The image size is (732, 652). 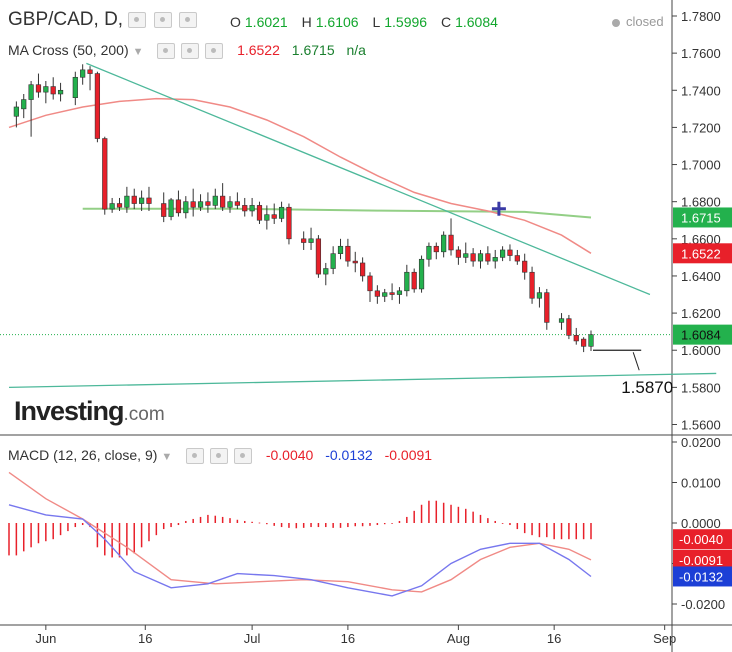 I want to click on macd-indicator-label: MACD (12, 26, close, 9), so click(x=83, y=455).